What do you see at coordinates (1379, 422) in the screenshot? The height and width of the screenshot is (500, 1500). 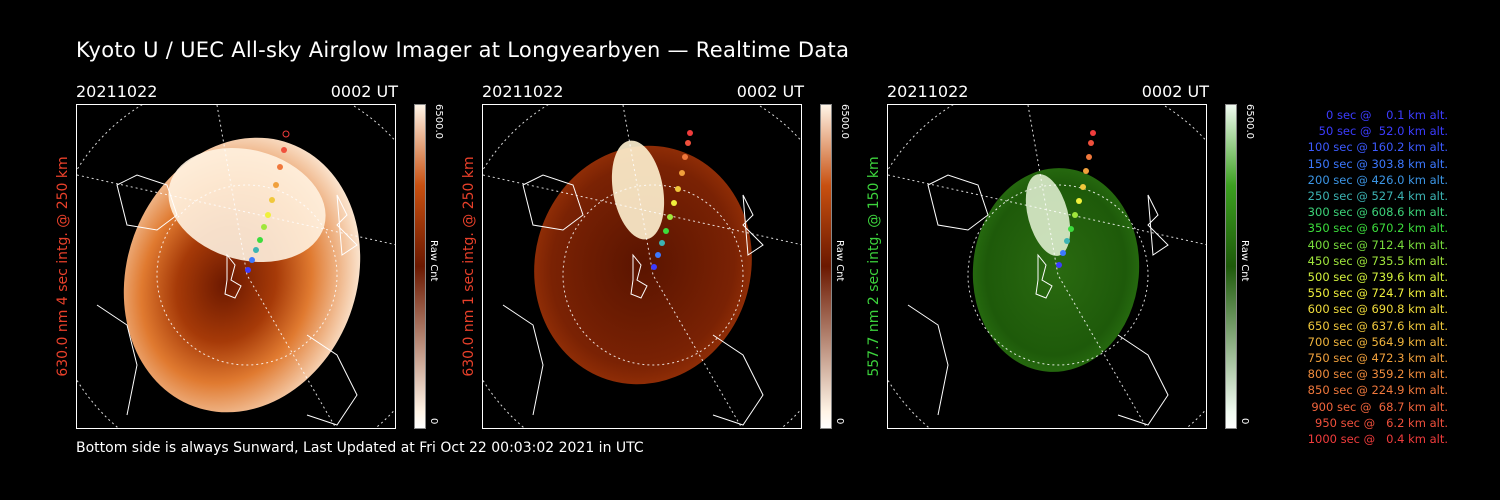 I see `legend-row: 950 sec @ 6.2 km alt.` at bounding box center [1379, 422].